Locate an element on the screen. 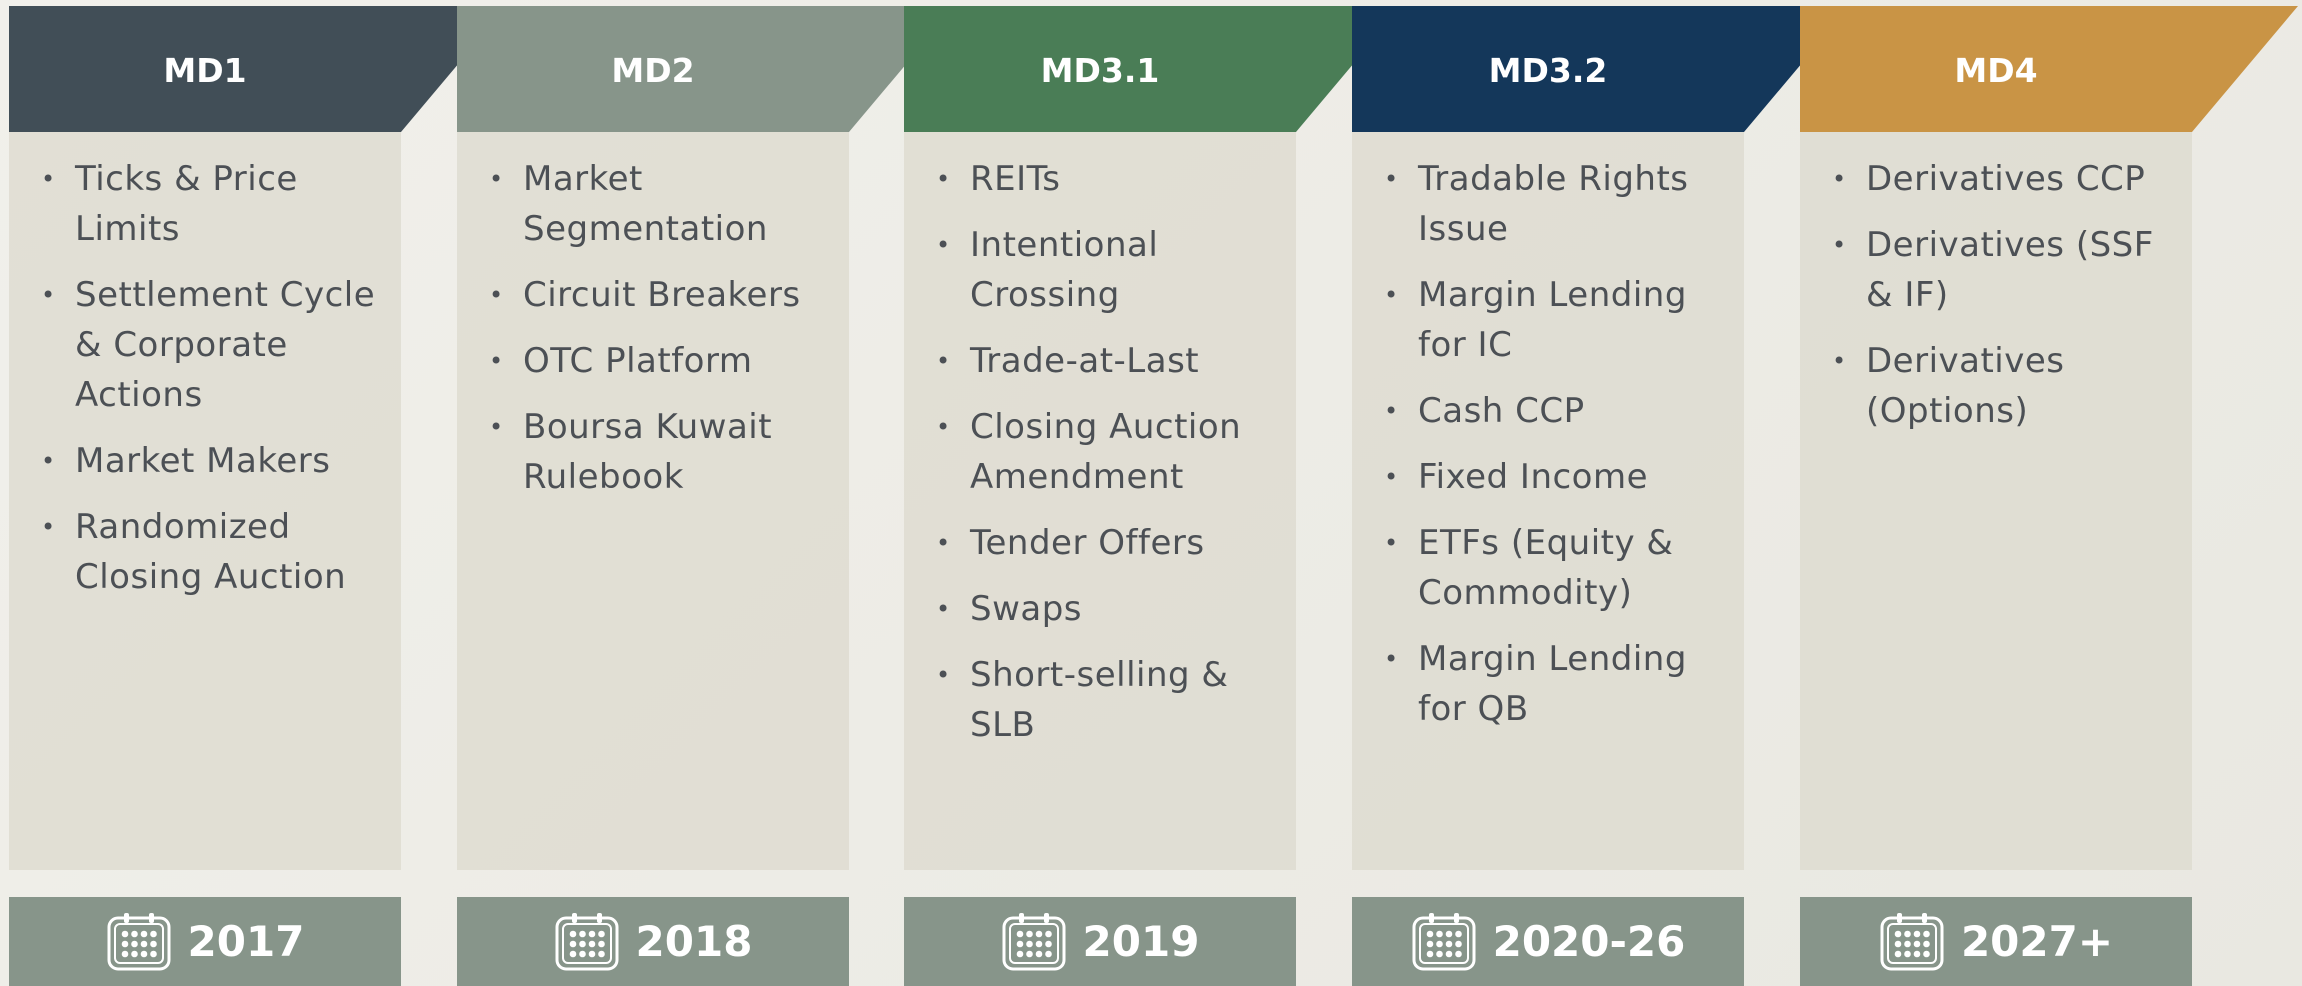  column-header: MD3.2 is located at coordinates (1601, 69).